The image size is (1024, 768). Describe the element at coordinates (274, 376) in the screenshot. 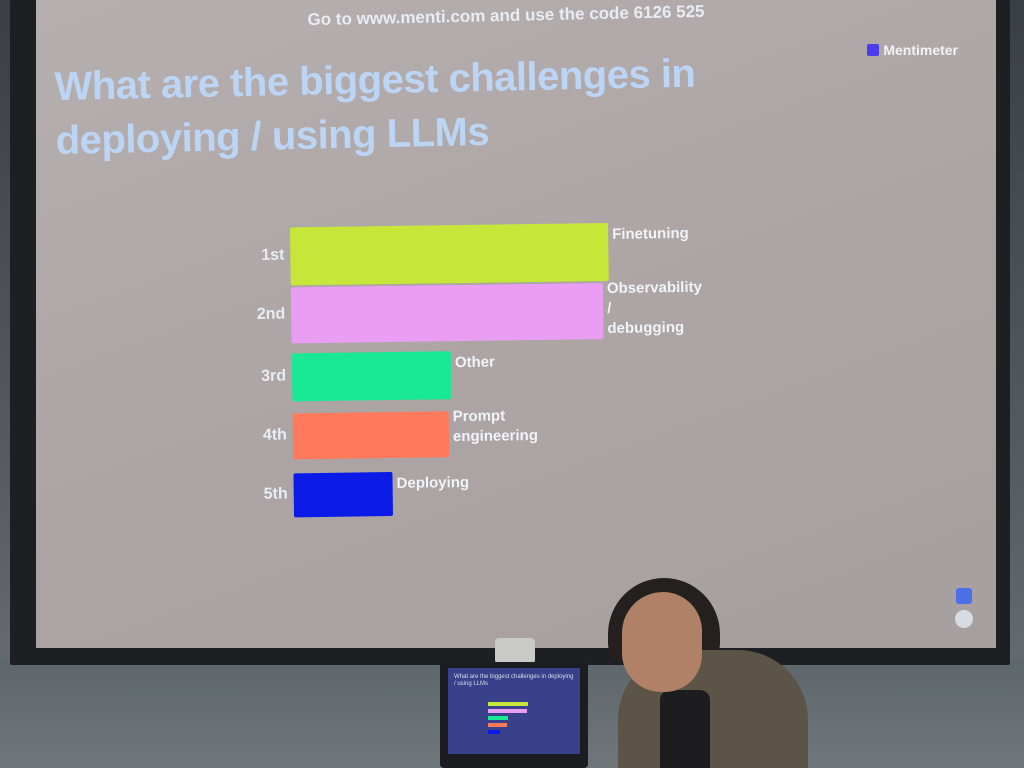

I see `rank-label-3: 3rd` at that location.